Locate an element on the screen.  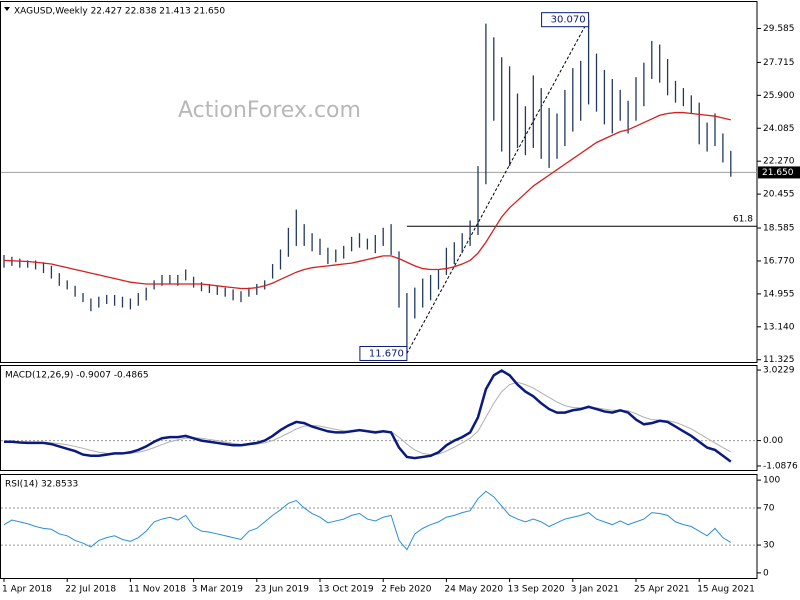
last-price-box is located at coordinates (779, 172).